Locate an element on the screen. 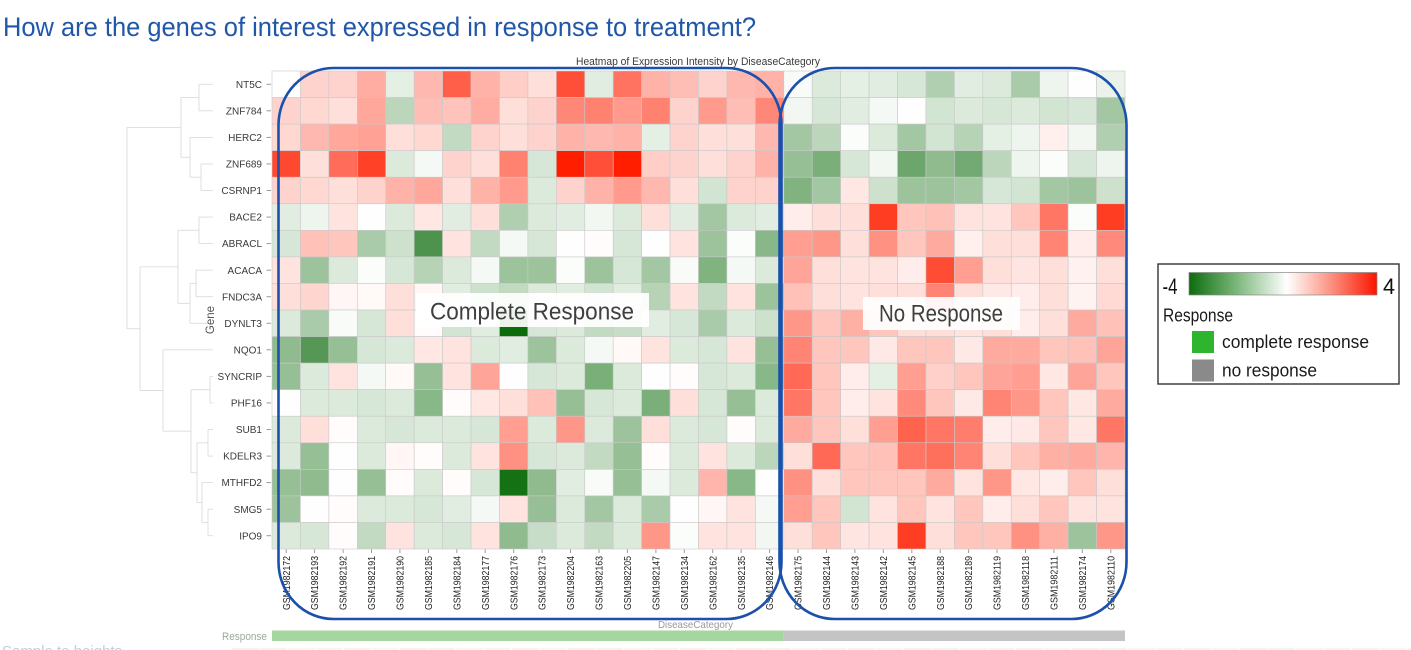  svg-text: ABRACL is located at coordinates (242, 244).